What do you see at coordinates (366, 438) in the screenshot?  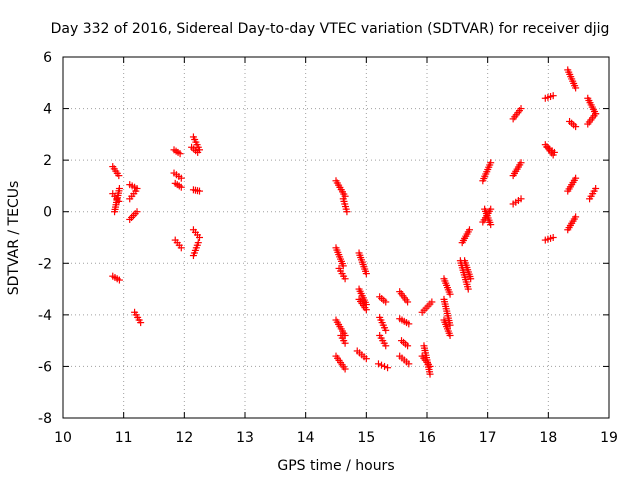 I see `x-tick-label: 15` at bounding box center [366, 438].